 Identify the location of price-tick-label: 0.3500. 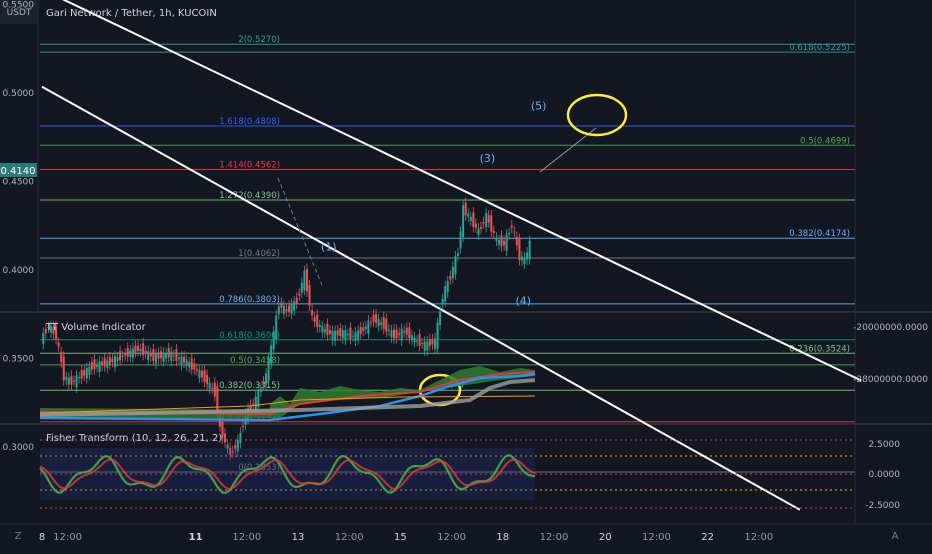
(19, 360).